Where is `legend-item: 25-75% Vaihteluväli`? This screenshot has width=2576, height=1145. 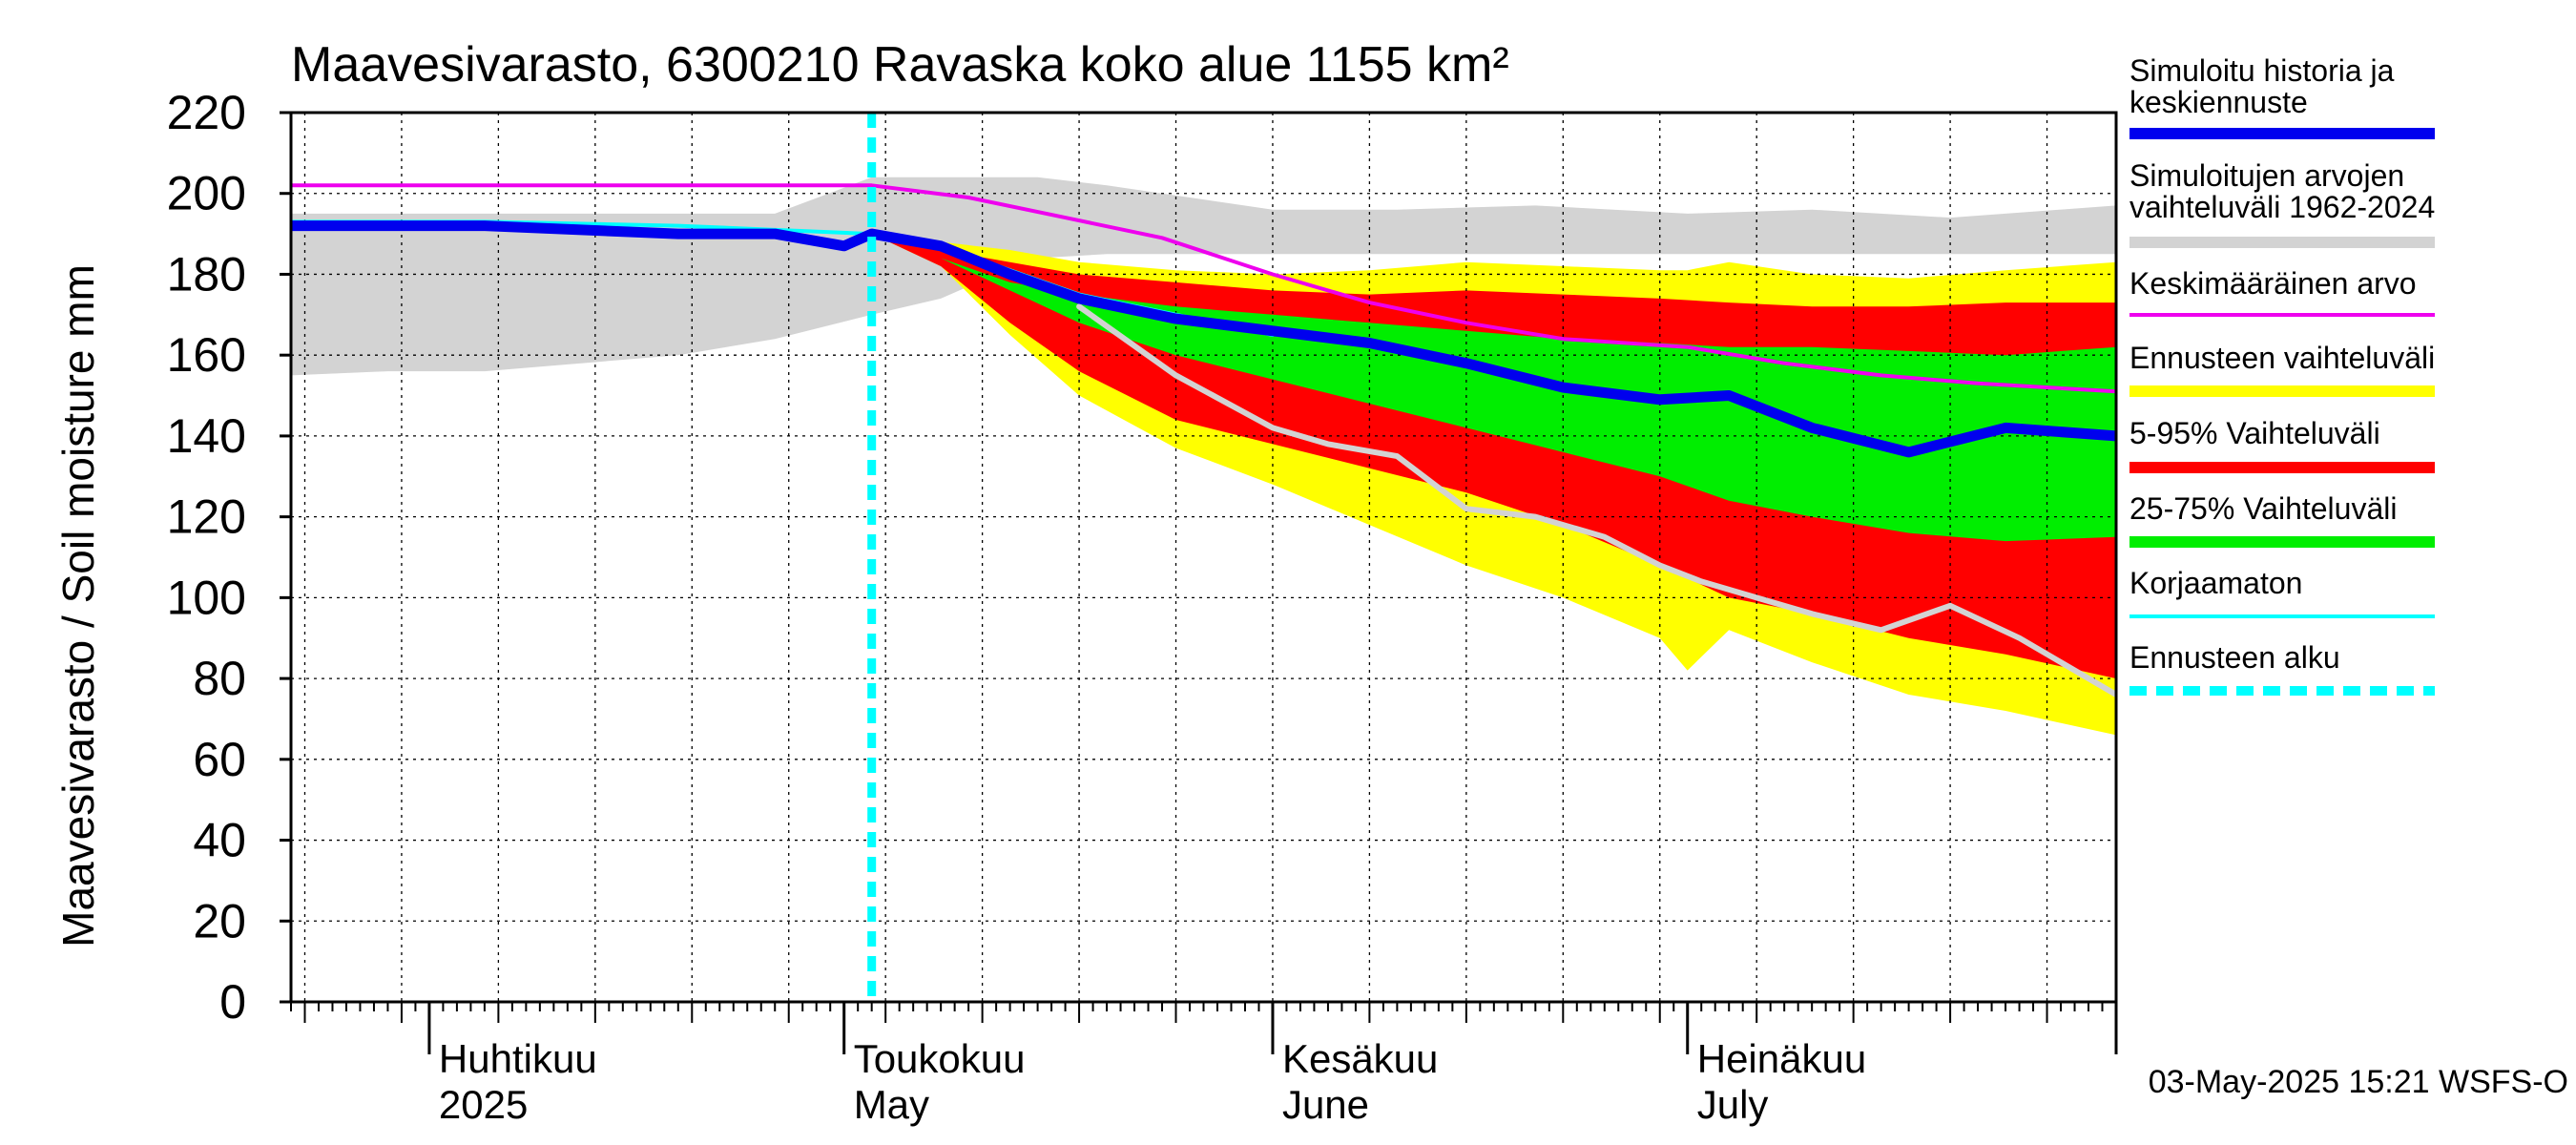
legend-item: 25-75% Vaihteluväli is located at coordinates (2282, 519).